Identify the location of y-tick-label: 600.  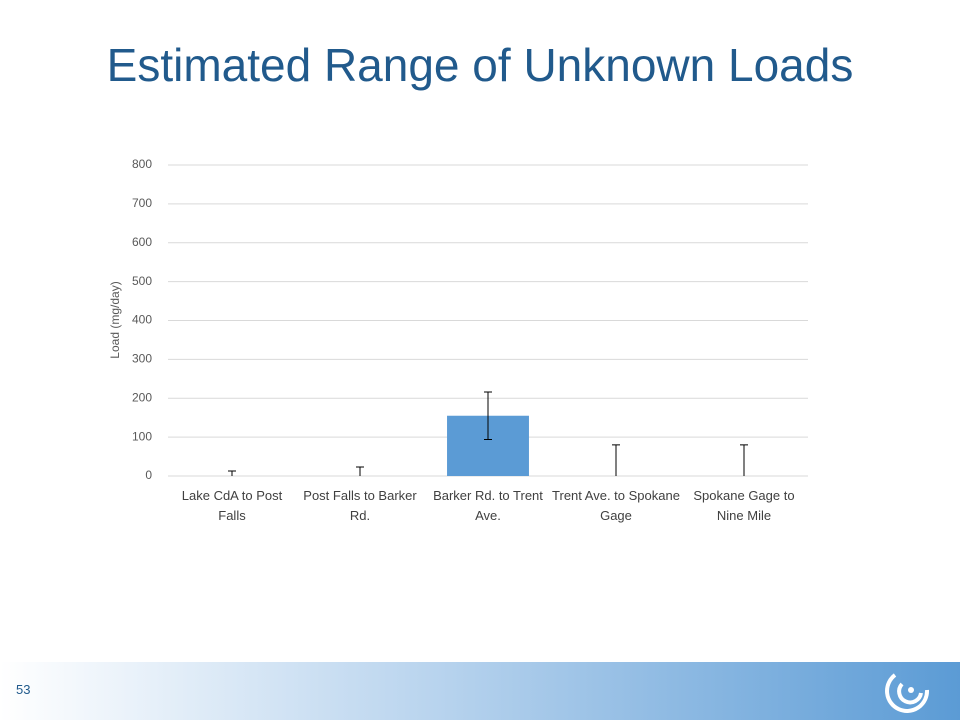
(142, 242).